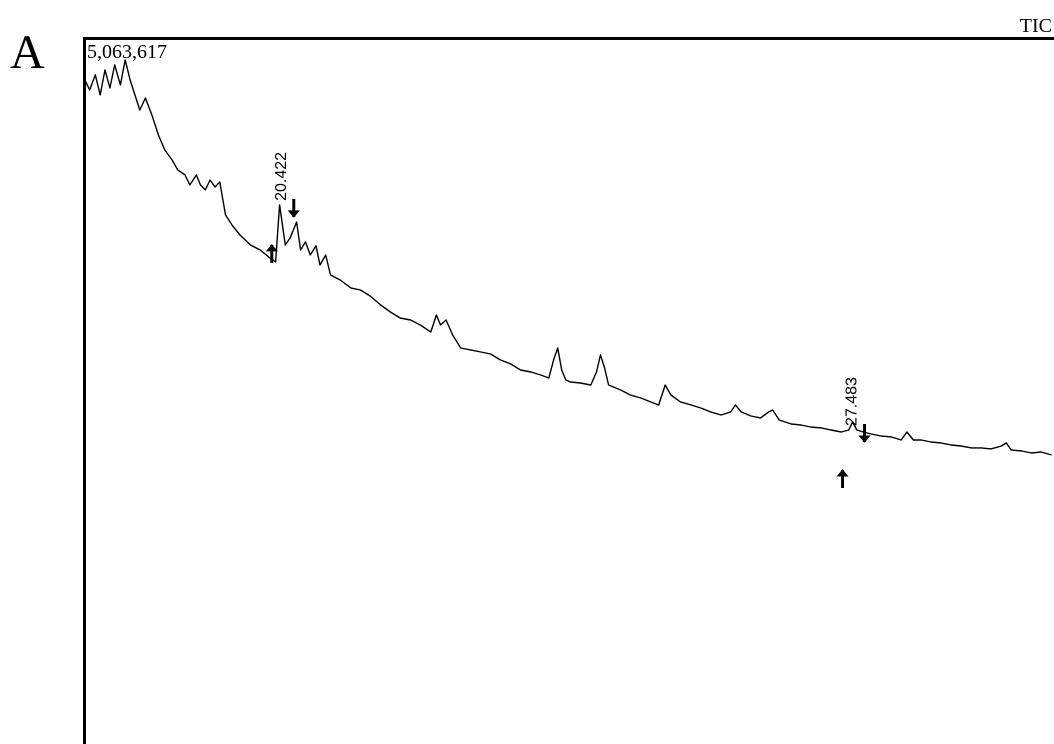 This screenshot has height=744, width=1054. I want to click on peak-label: 27.483, so click(852, 401).